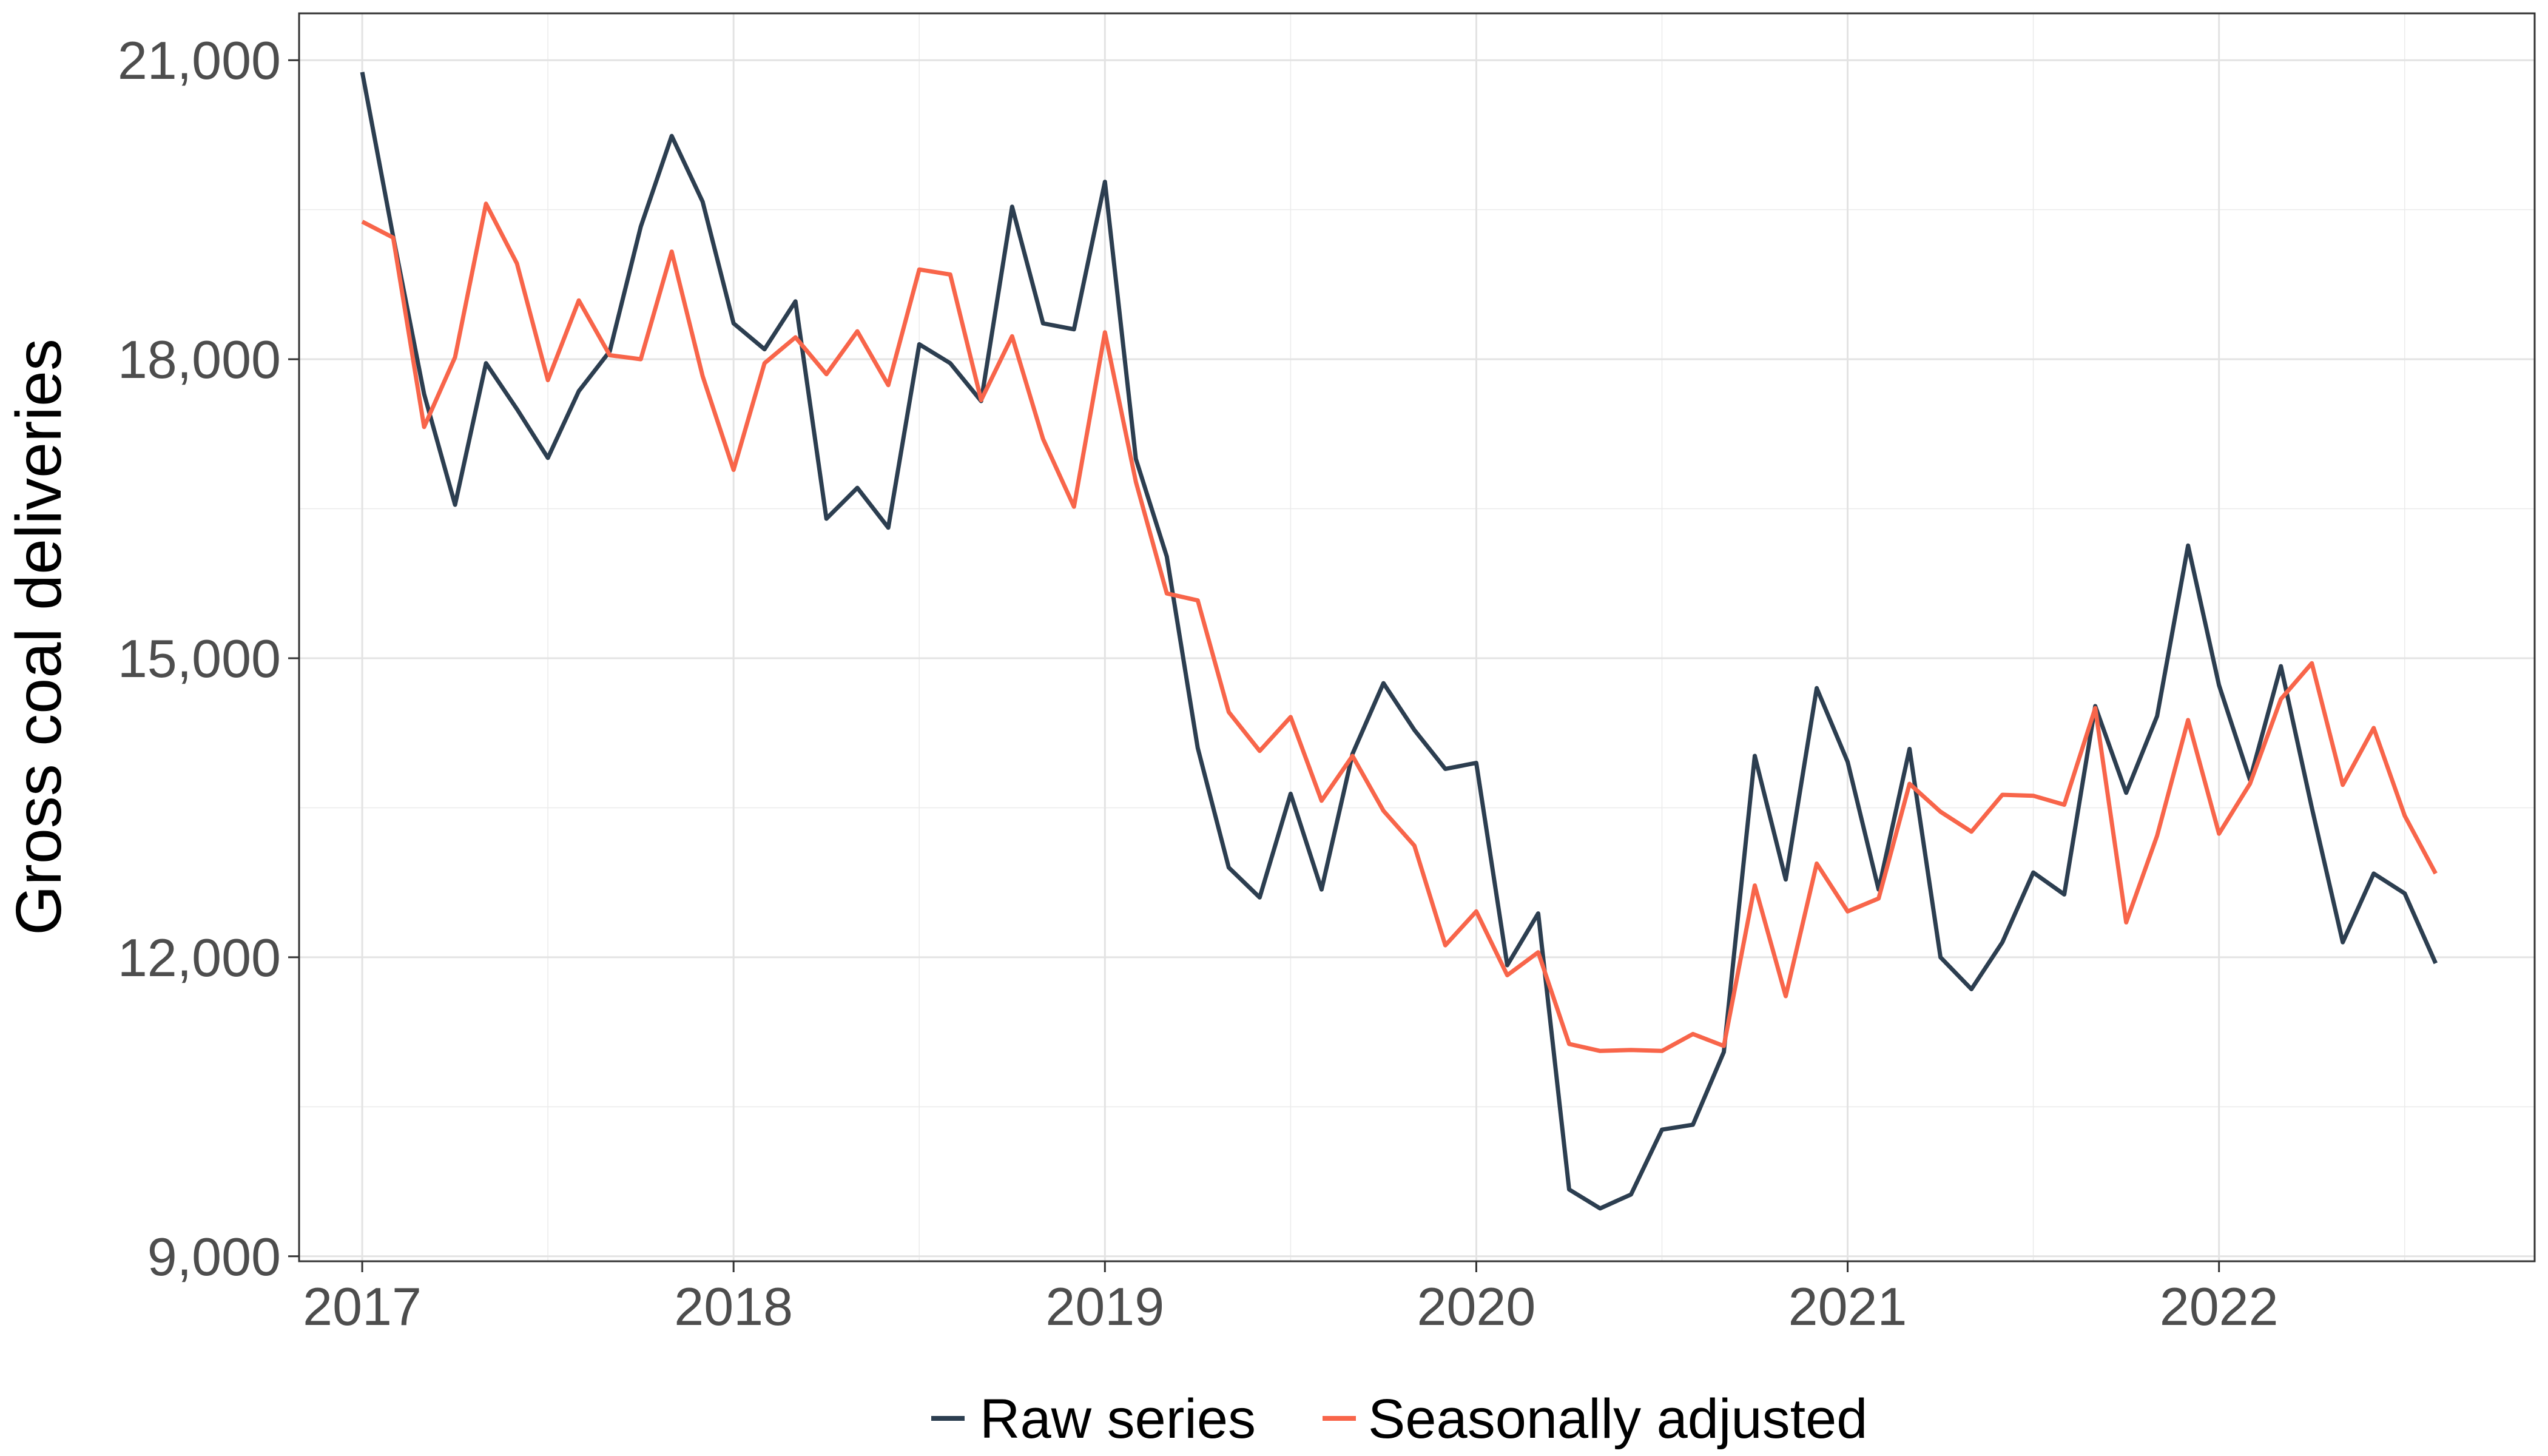  What do you see at coordinates (1118, 1419) in the screenshot?
I see `legend-label-raw-series: Raw series` at bounding box center [1118, 1419].